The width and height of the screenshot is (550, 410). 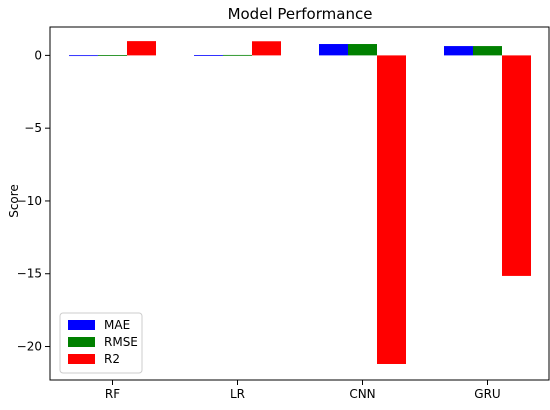 I want to click on y-tick-label: 0, so click(x=38, y=55).